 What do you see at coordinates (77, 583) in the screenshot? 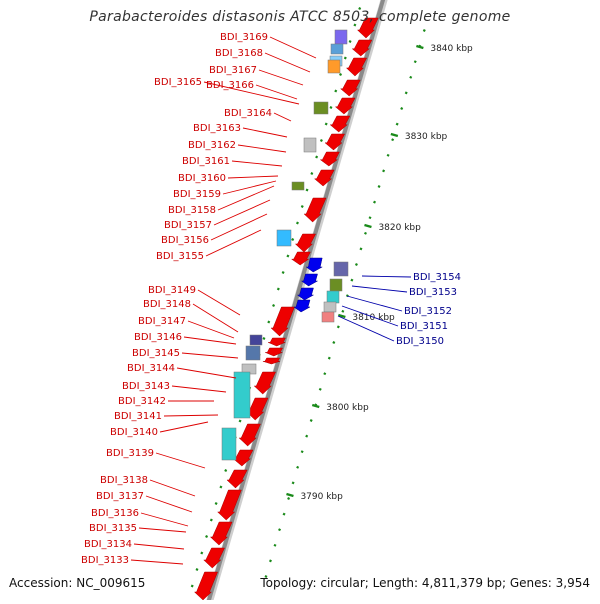
I see `accession-label: Accession: NC_009615` at bounding box center [77, 583].